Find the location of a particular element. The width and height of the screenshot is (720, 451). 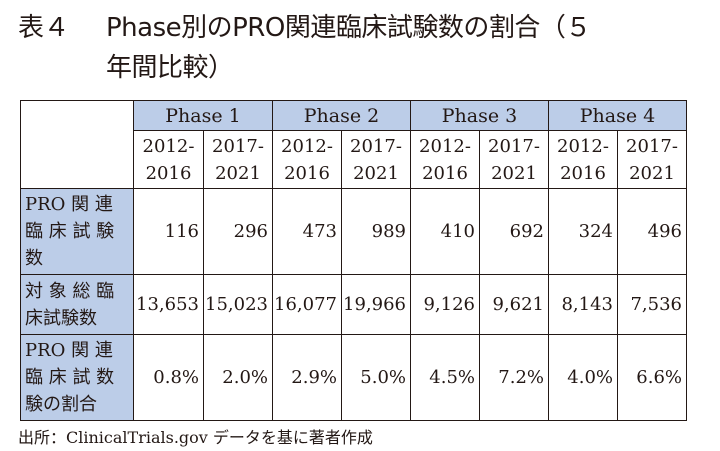

phase-header: Phase 3 is located at coordinates (479, 115).